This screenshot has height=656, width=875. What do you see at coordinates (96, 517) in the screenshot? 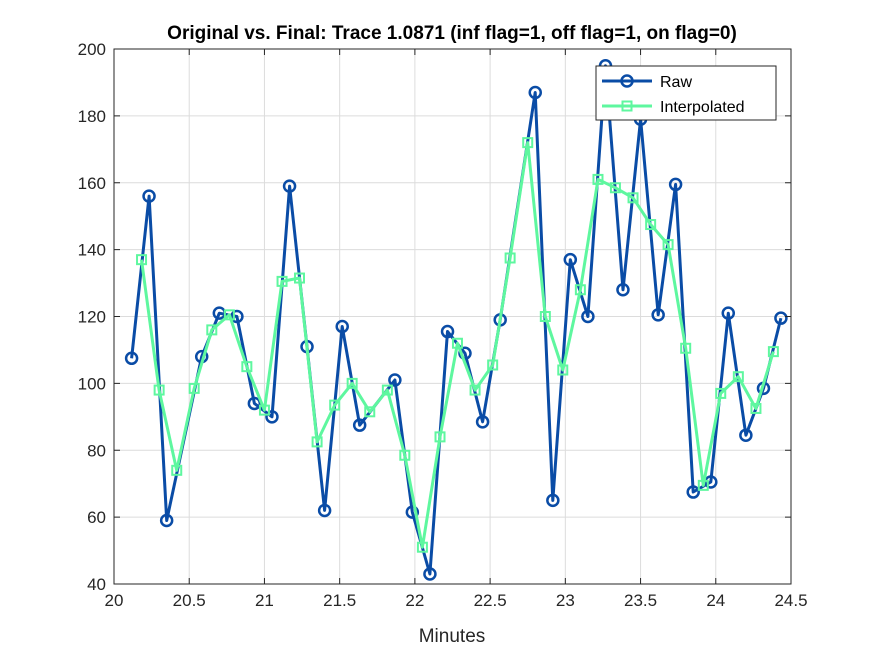
I see `y-tick-label: 60` at bounding box center [96, 517].